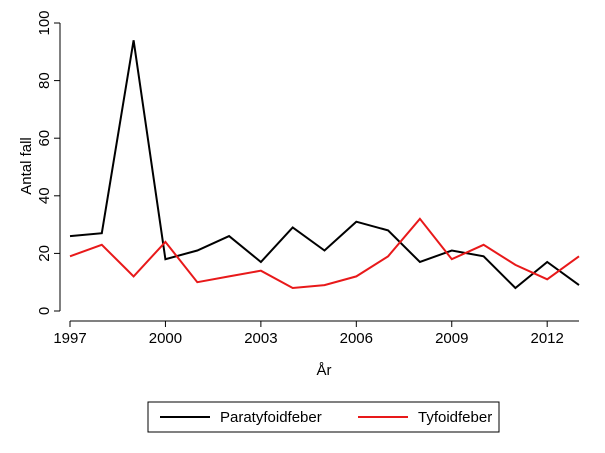 The width and height of the screenshot is (605, 453). Describe the element at coordinates (48, 162) in the screenshot. I see `y-axis: 0 20 40 60 80 100` at that location.